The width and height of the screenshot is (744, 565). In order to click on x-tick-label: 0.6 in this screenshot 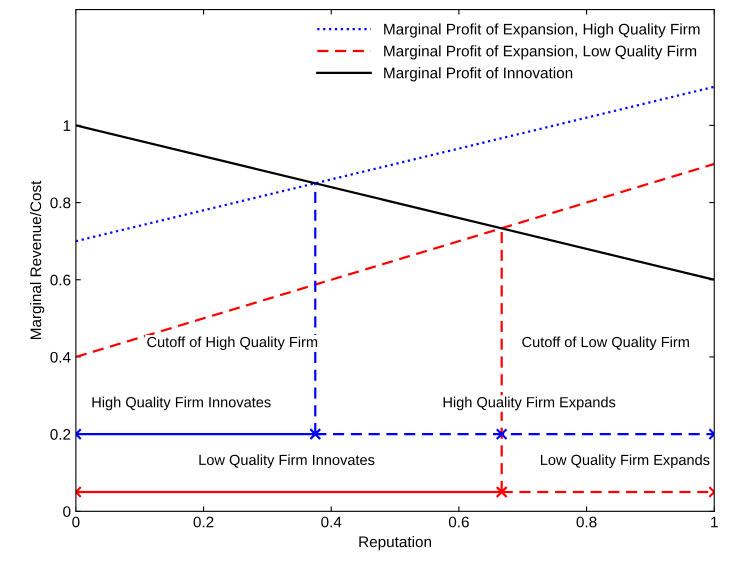, I will do `click(458, 522)`.